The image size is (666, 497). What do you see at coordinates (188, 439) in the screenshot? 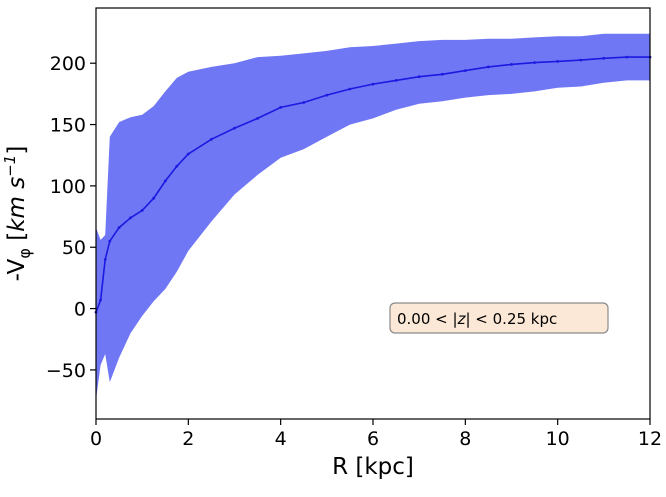
I see `x-tick-label: 2` at bounding box center [188, 439].